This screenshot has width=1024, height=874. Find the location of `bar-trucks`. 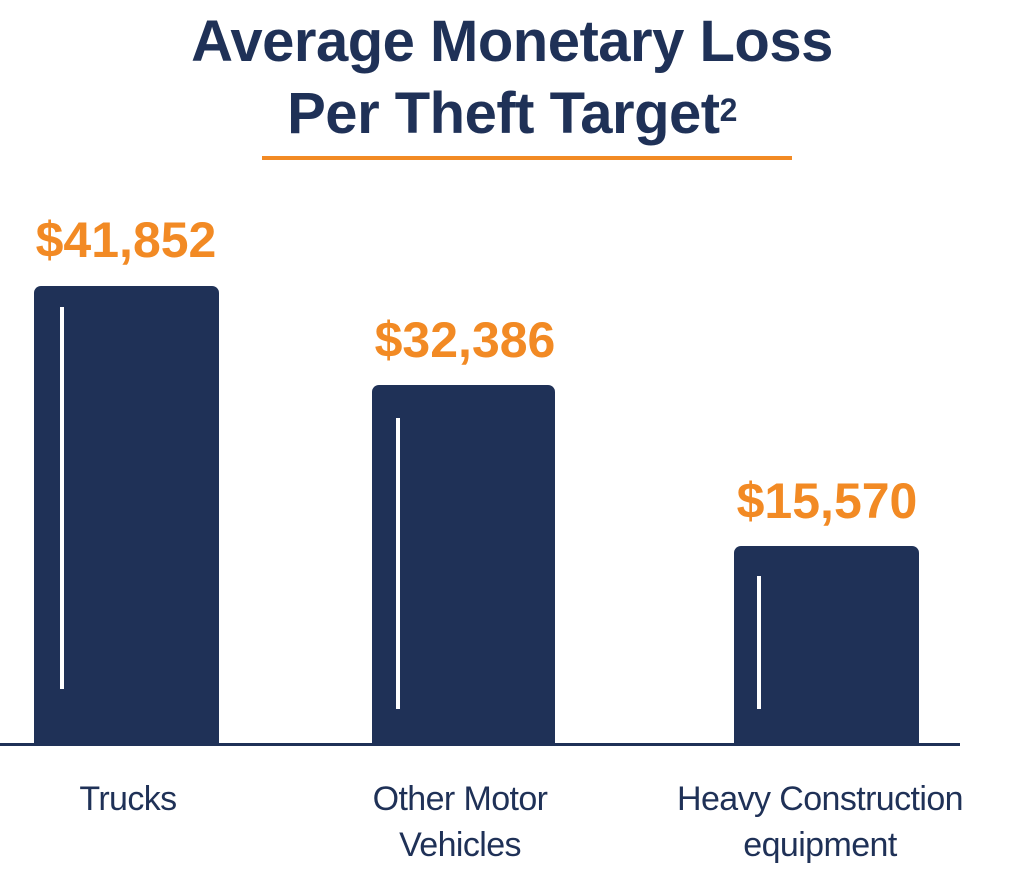

bar-trucks is located at coordinates (126, 515).